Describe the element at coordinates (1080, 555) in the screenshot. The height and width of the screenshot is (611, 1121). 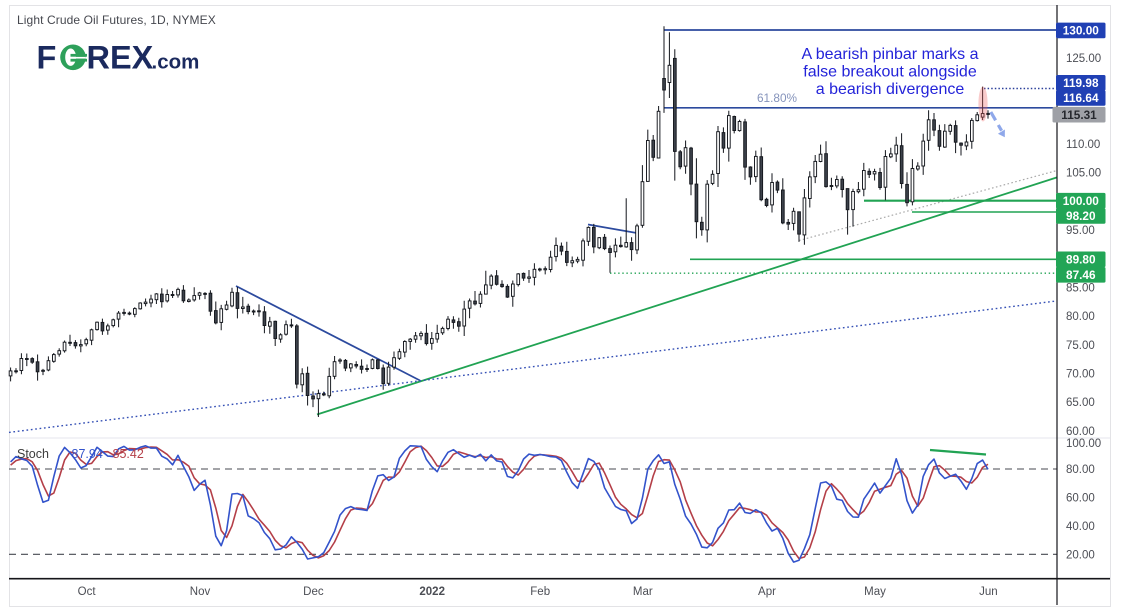
I see `svg-text: 20.00` at that location.